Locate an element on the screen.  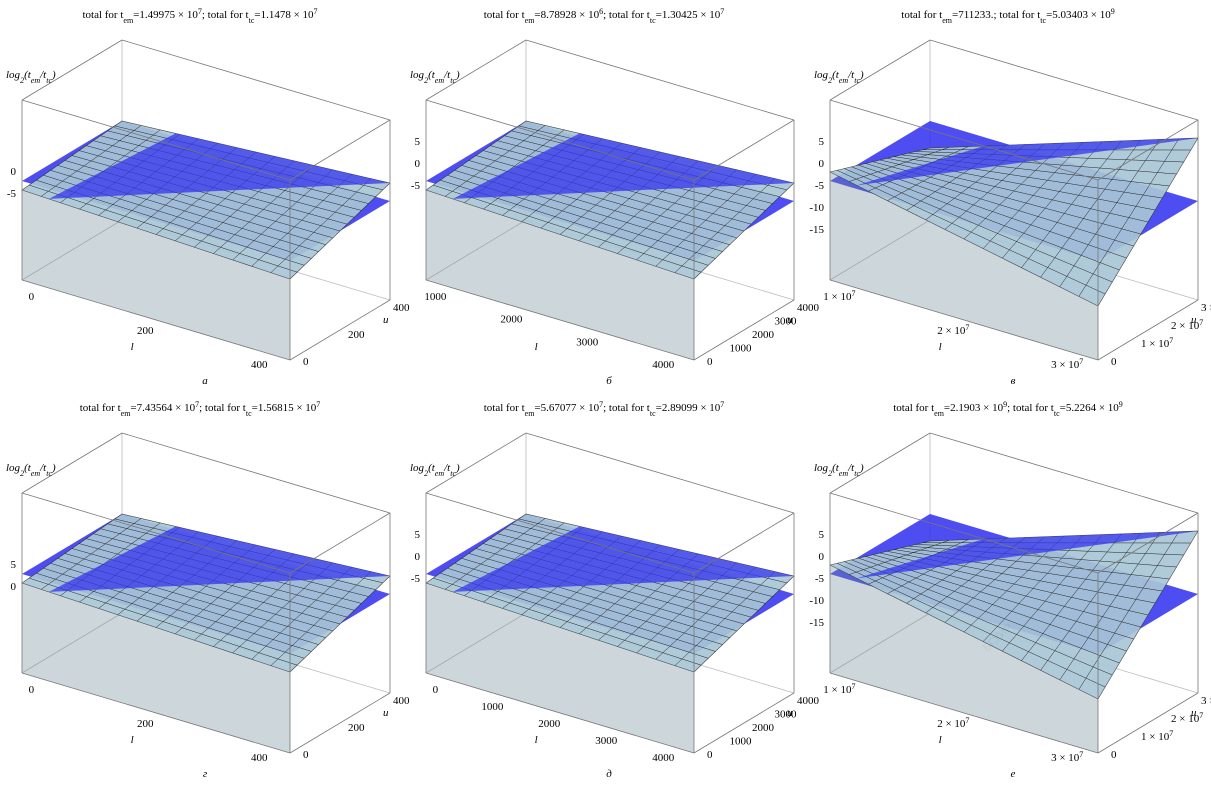
text-run: =1.30425 × 10 is located at coordinates (688, 15).